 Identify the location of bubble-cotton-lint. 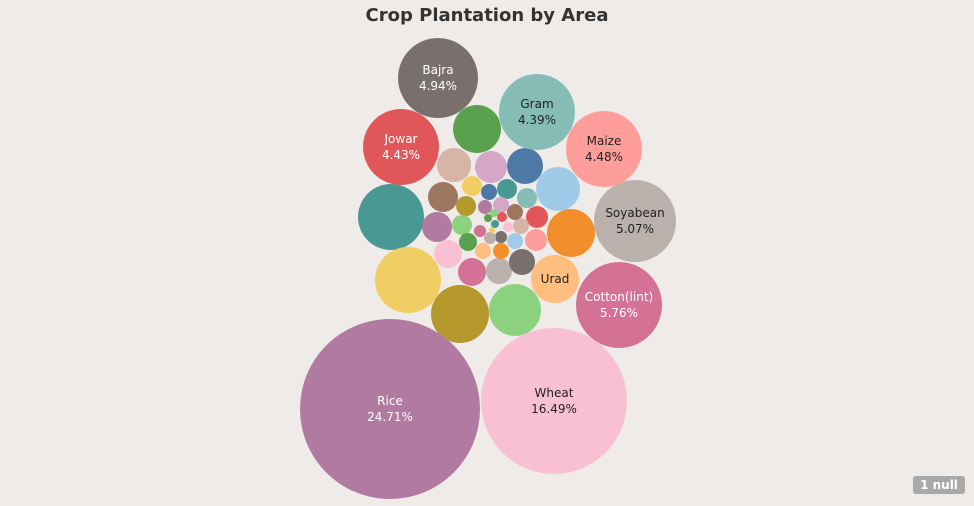
(619, 305).